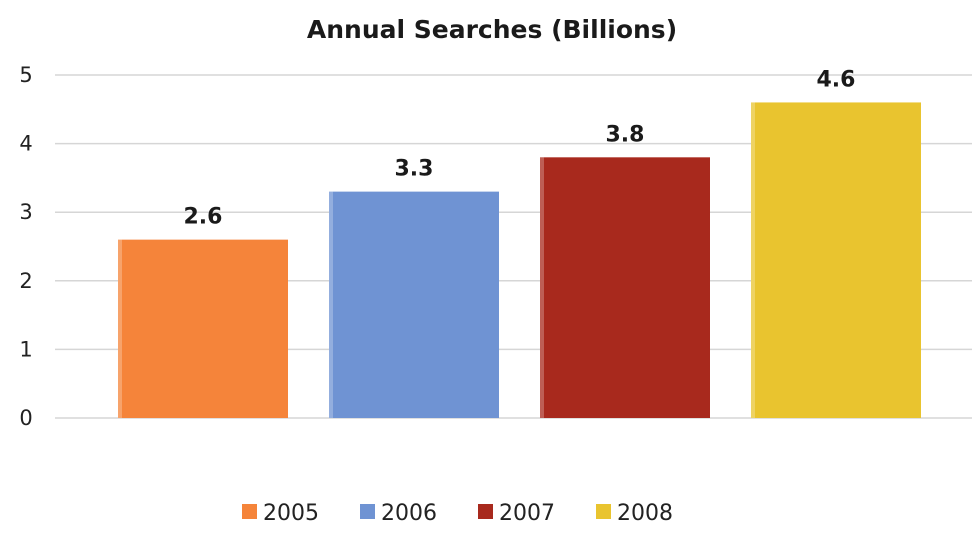 This screenshot has height=534, width=974. What do you see at coordinates (249, 511) in the screenshot?
I see `legend-swatch-2005` at bounding box center [249, 511].